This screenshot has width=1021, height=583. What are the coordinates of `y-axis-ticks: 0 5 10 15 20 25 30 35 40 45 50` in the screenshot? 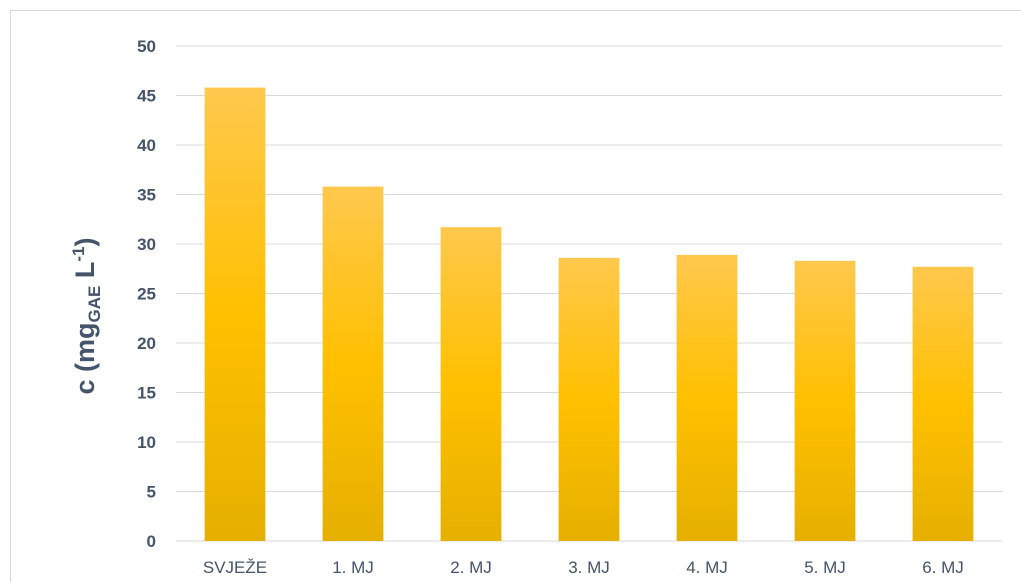 It's located at (146, 294).